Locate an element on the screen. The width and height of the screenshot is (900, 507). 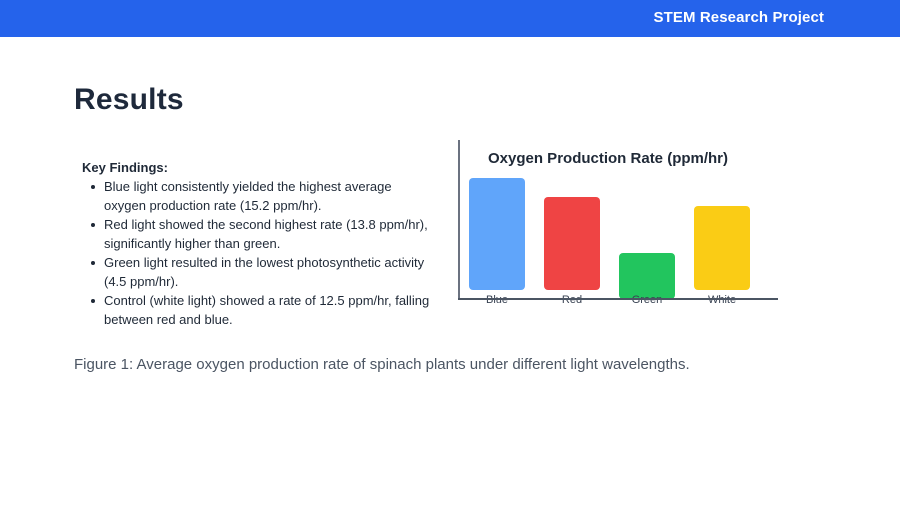
header-bar: STEM Research Project is located at coordinates (450, 18).